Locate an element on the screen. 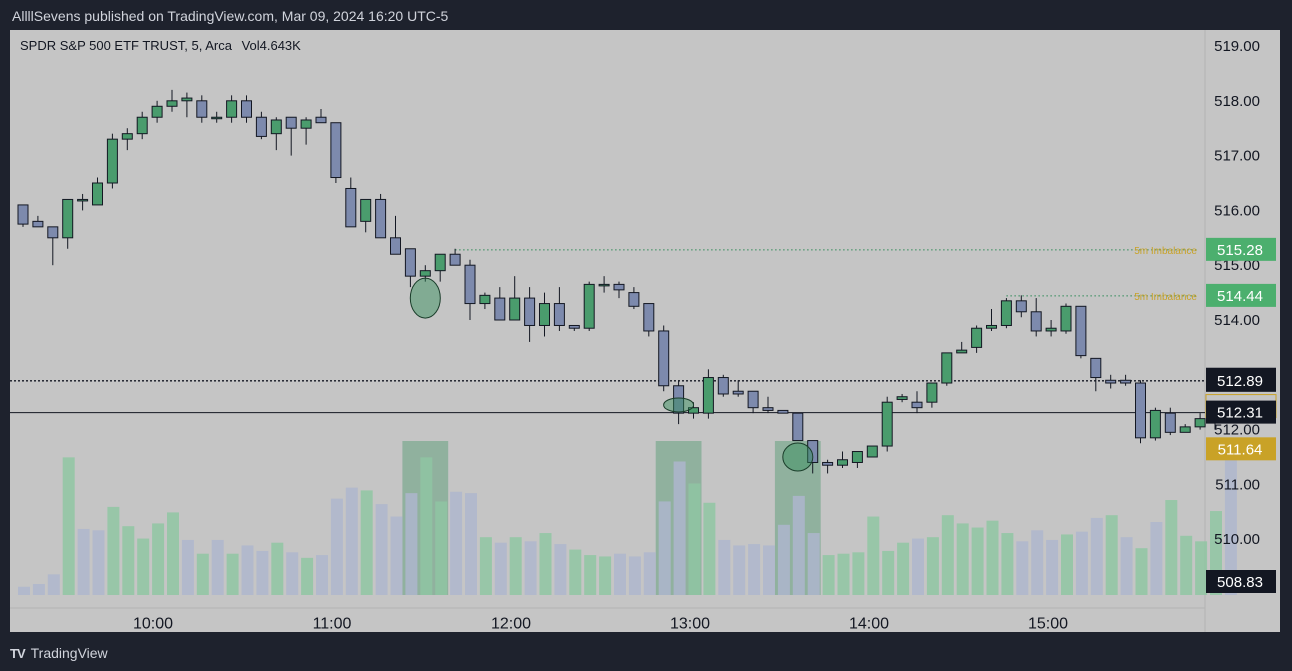  price-label-text: 508.83 is located at coordinates (1240, 582).